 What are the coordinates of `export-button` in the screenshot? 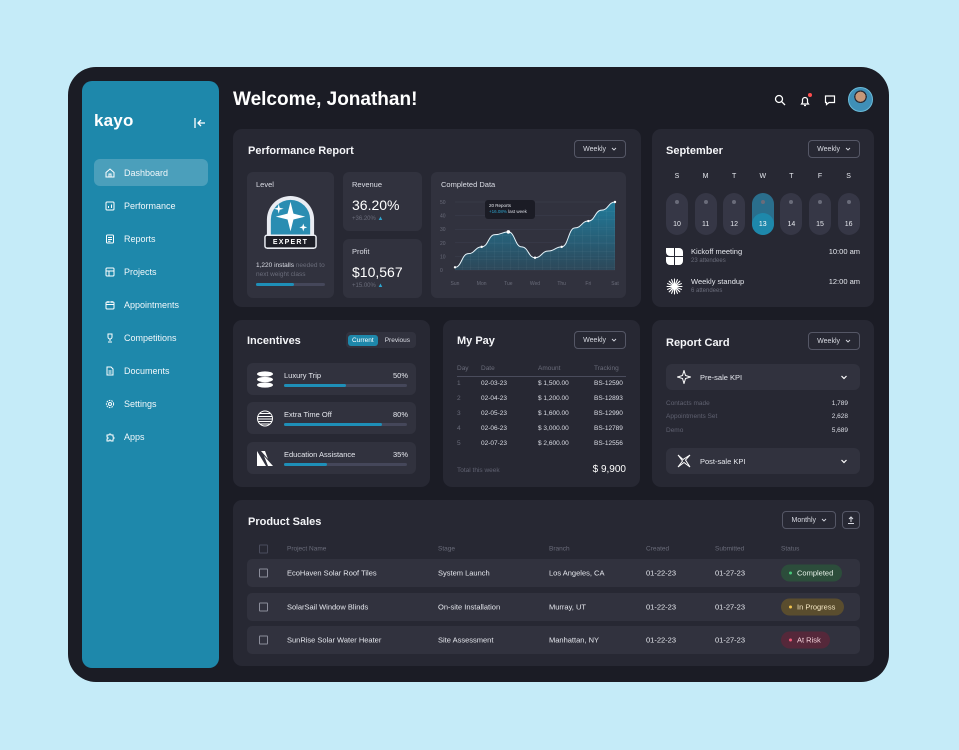 It's located at (851, 520).